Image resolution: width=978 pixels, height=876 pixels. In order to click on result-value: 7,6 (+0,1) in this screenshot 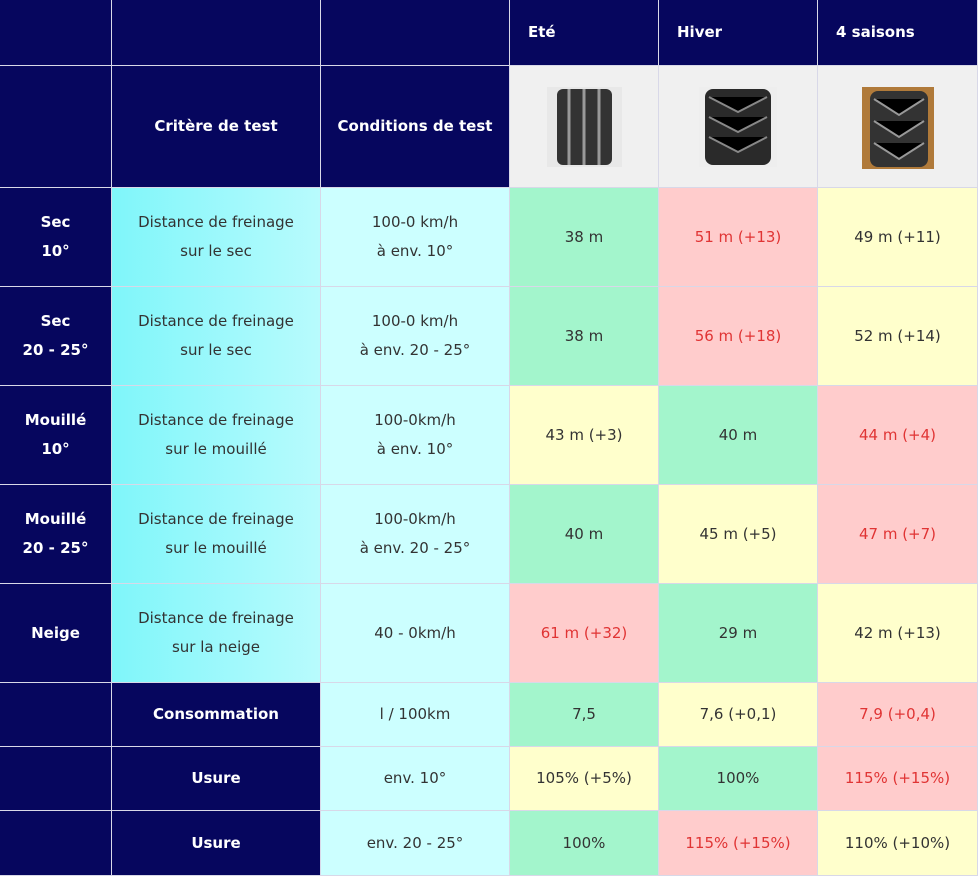, I will do `click(738, 714)`.